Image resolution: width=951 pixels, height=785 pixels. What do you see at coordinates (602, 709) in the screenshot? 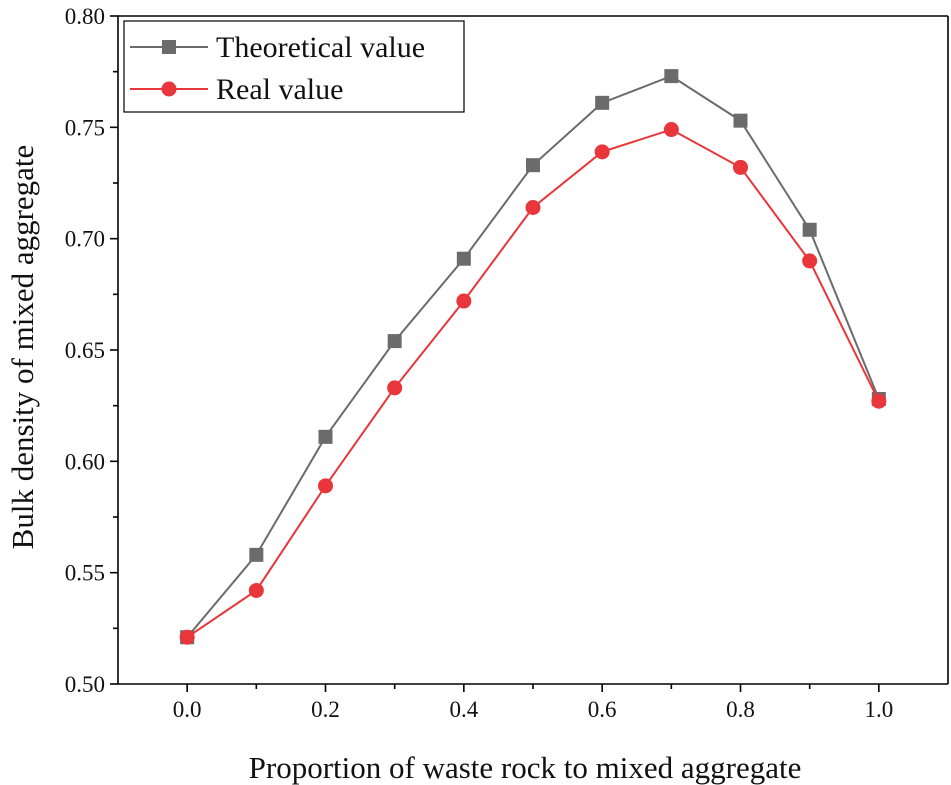
I see `x-tick-label: 0.6` at bounding box center [602, 709].